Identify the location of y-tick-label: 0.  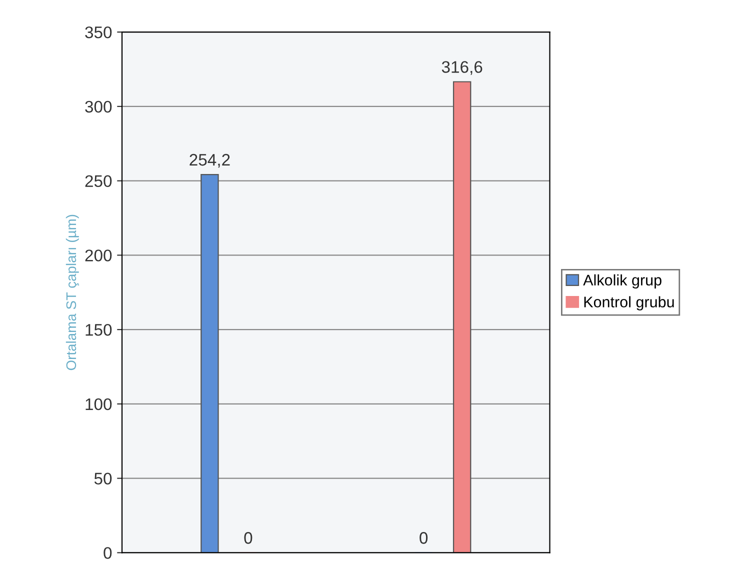
(108, 553).